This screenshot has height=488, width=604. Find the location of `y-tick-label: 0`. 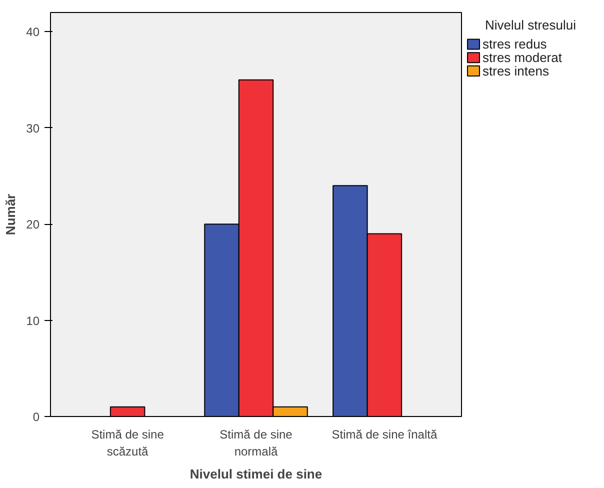

y-tick-label: 0 is located at coordinates (36, 417).